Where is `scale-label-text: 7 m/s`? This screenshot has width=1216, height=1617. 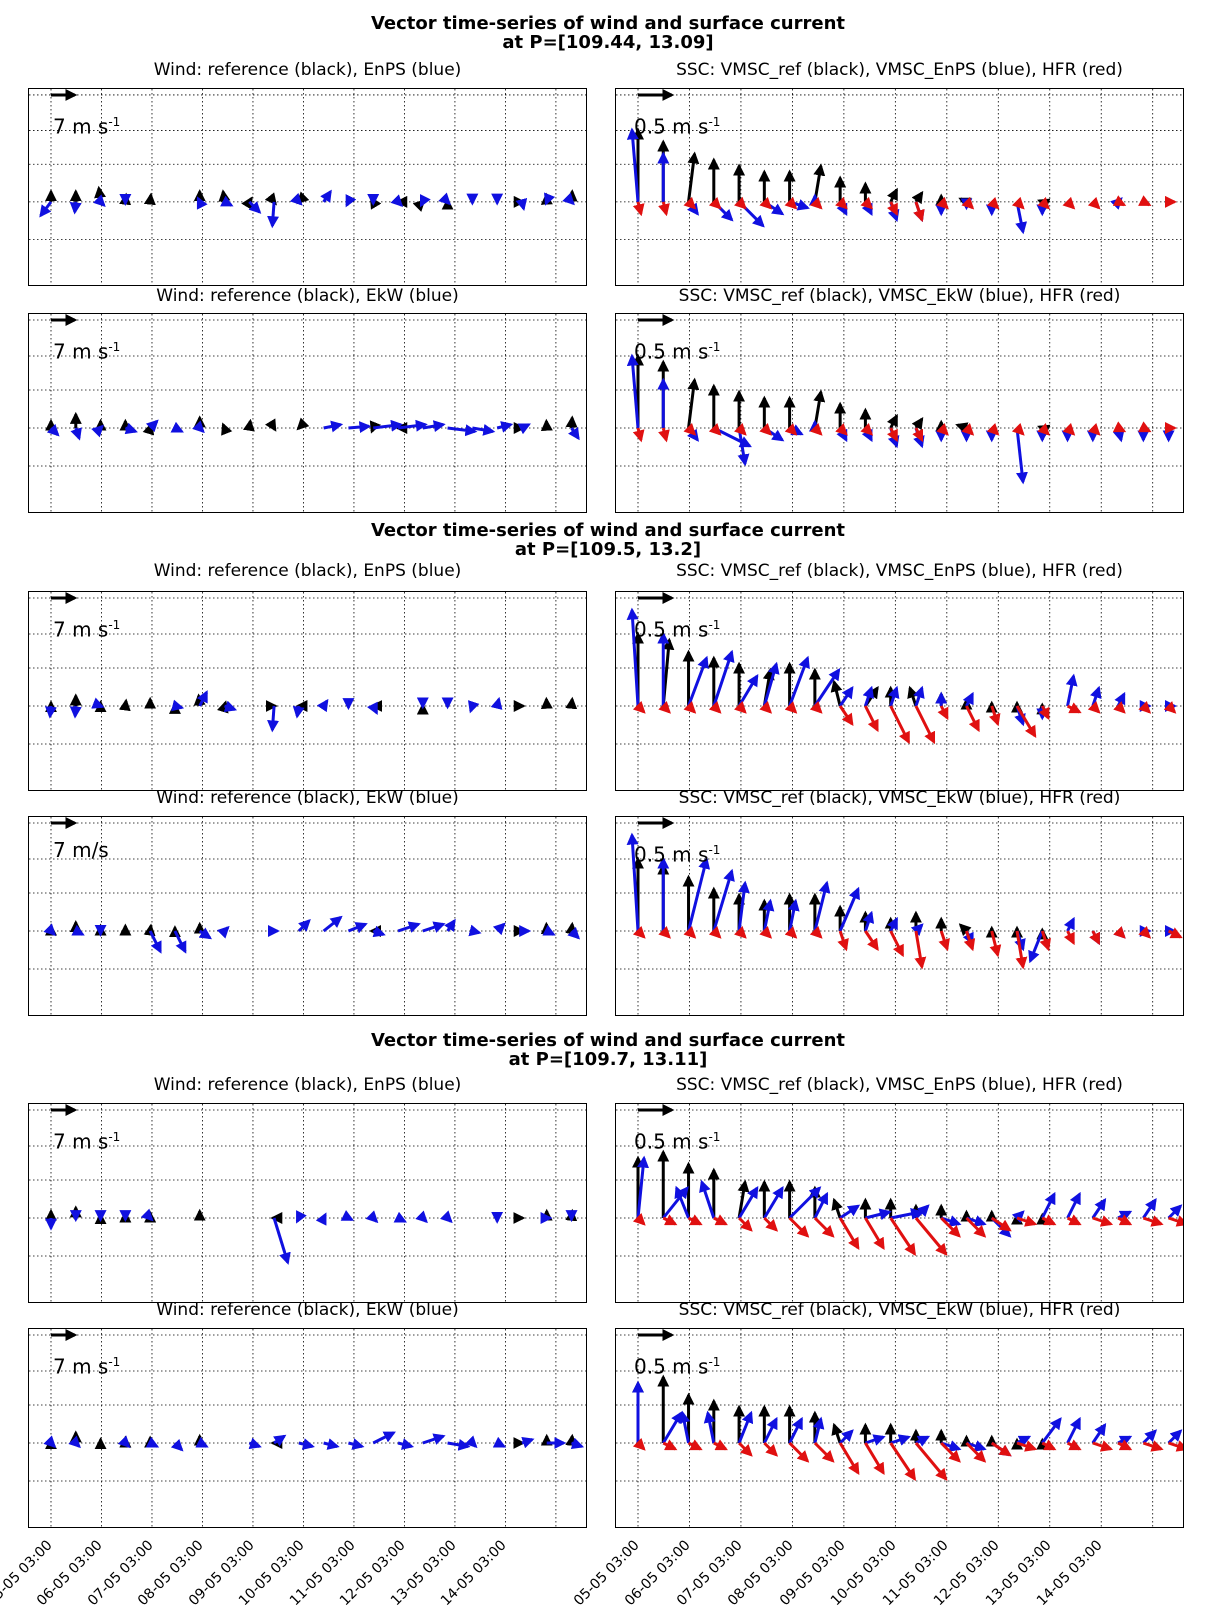
scale-label-text: 7 m/s is located at coordinates (81, 850).